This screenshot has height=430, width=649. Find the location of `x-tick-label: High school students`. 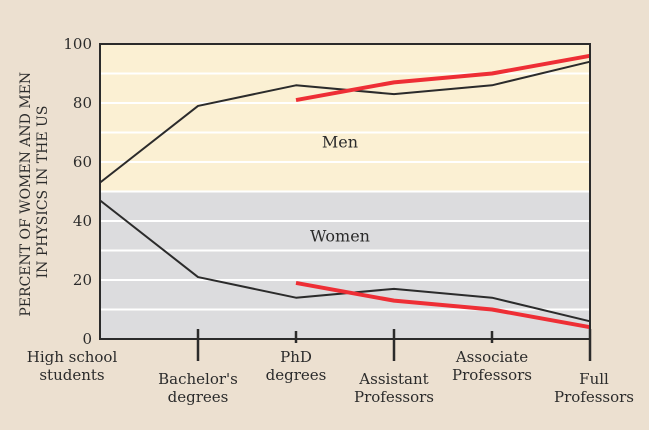

x-tick-label: High school students is located at coordinates (72, 366).